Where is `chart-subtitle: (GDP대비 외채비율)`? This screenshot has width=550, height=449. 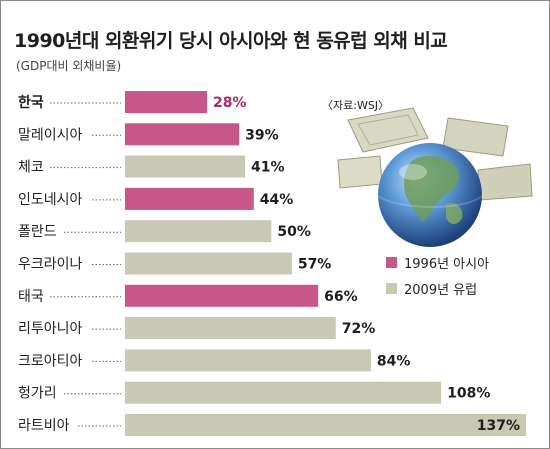
chart-subtitle: (GDP대비 외채비율) is located at coordinates (69, 66).